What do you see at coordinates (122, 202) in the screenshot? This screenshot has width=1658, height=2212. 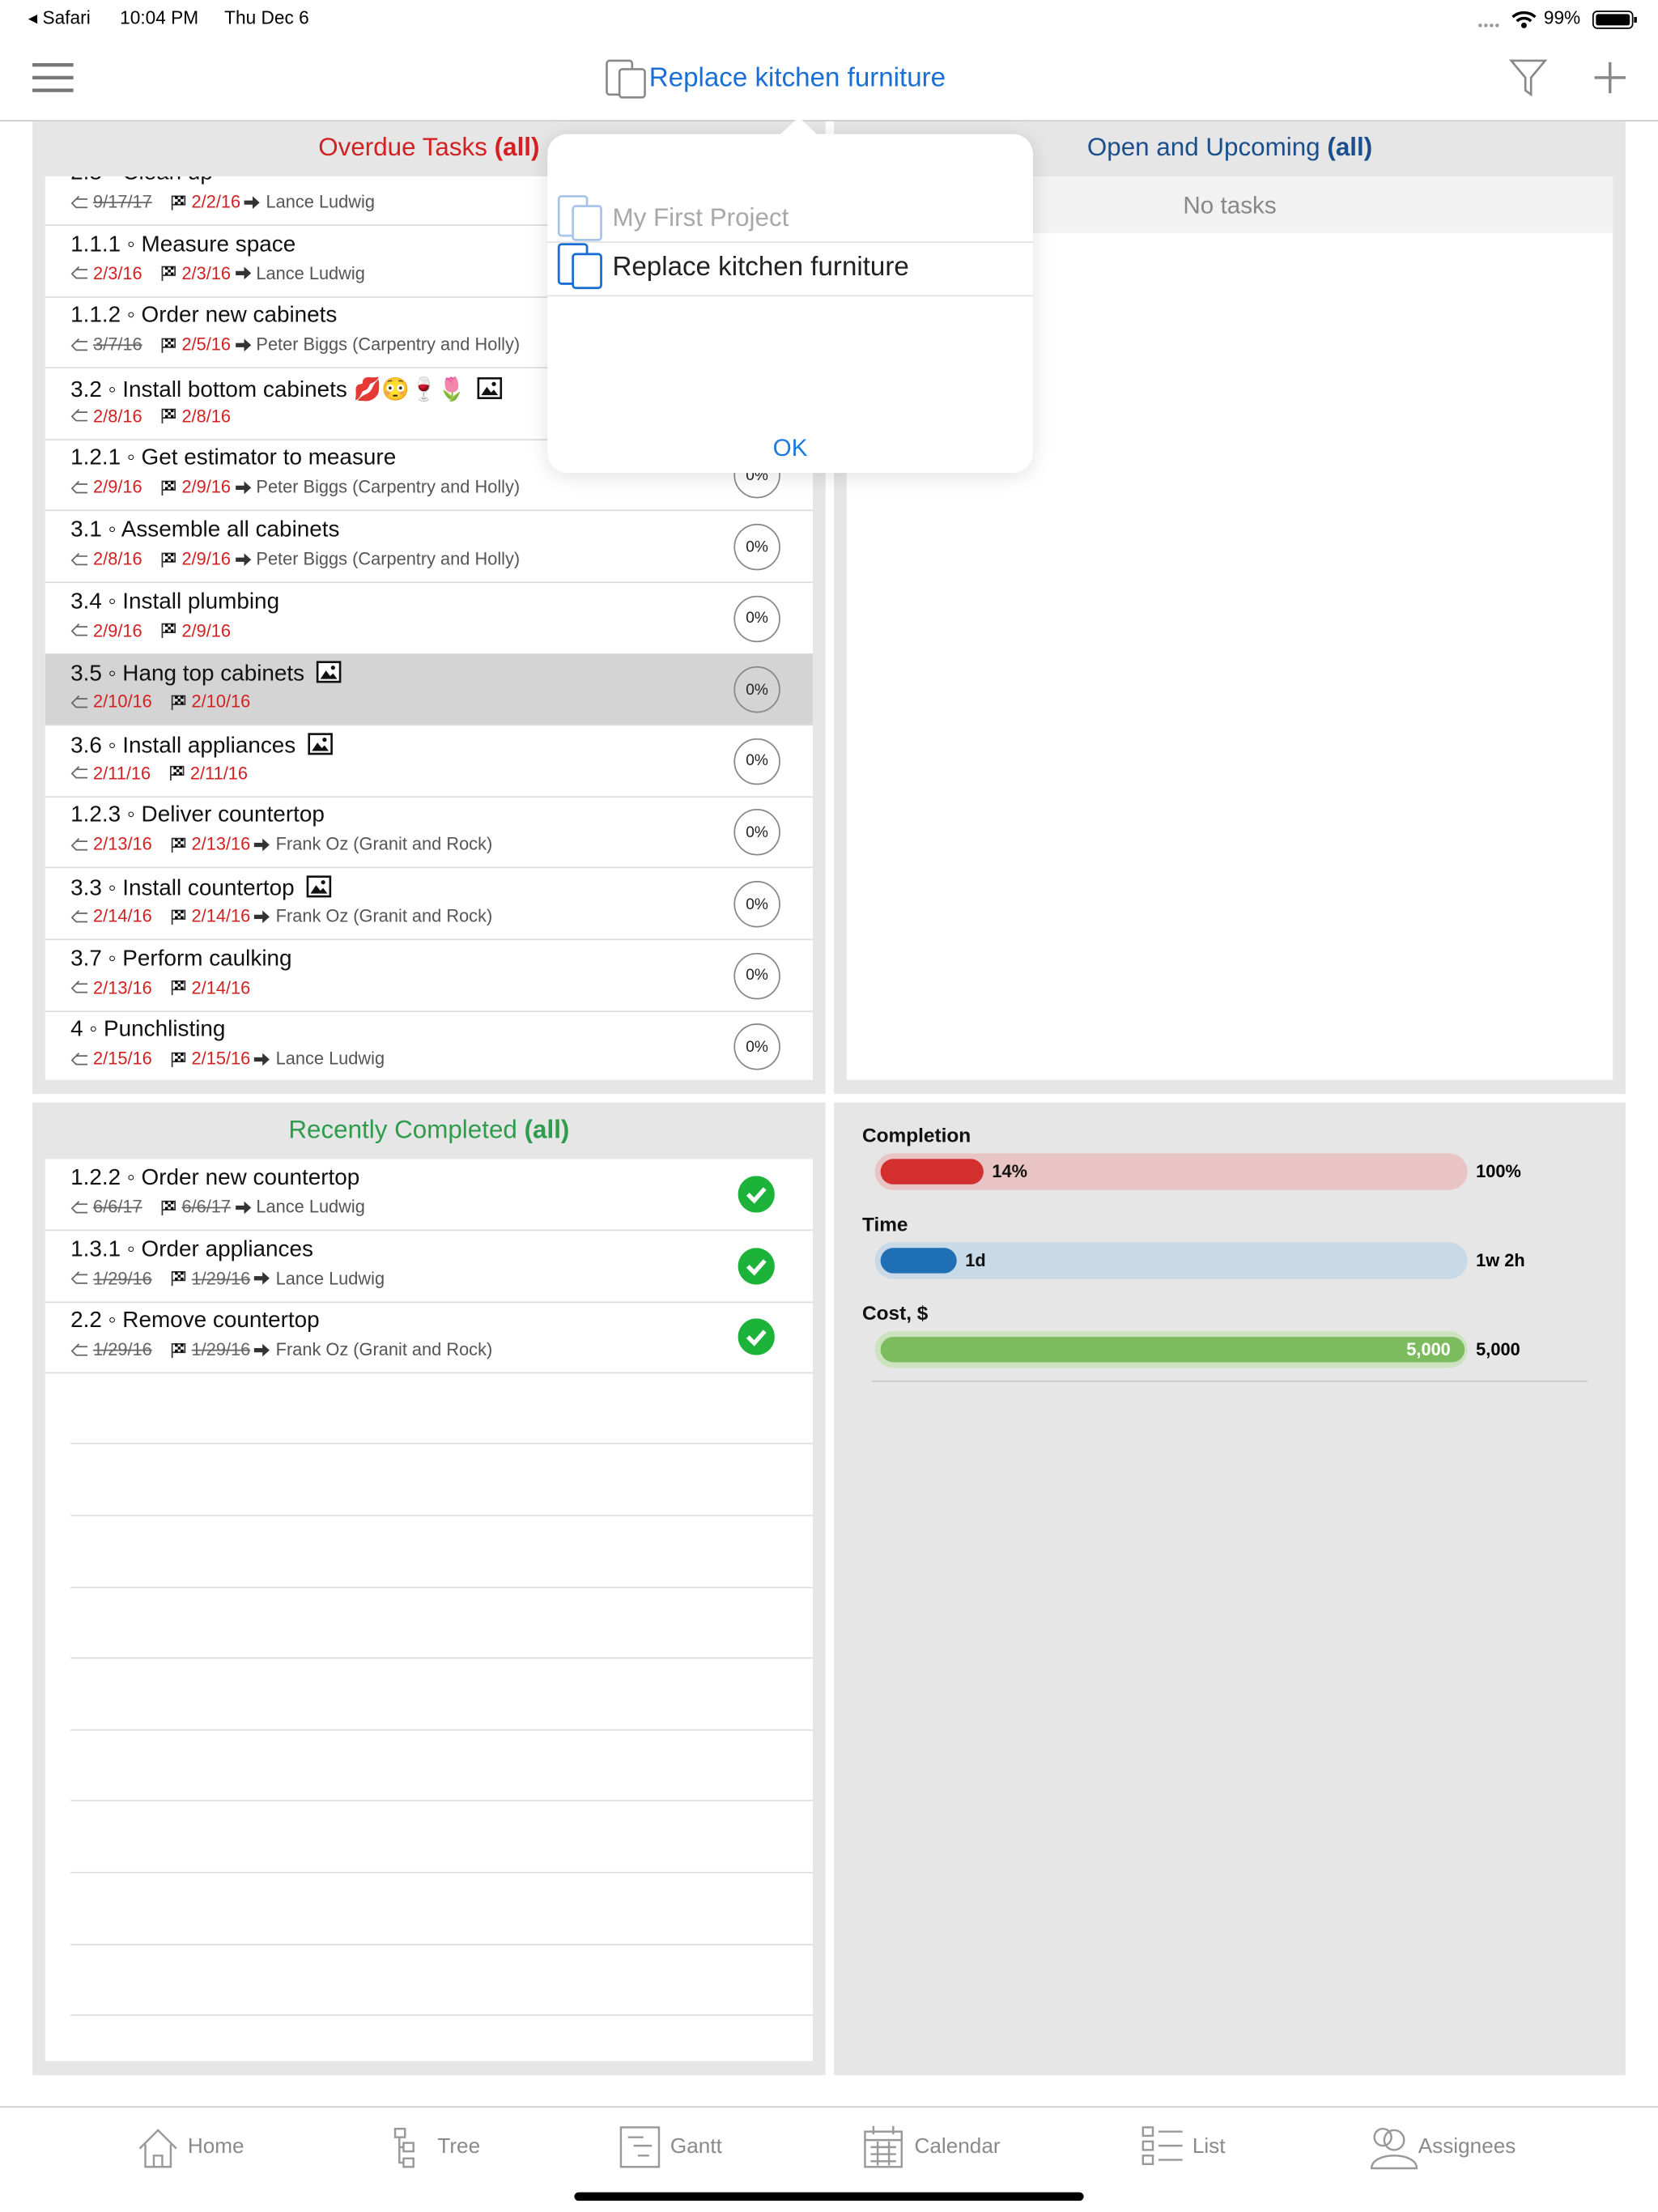 I see `start-date: 9/17/17` at bounding box center [122, 202].